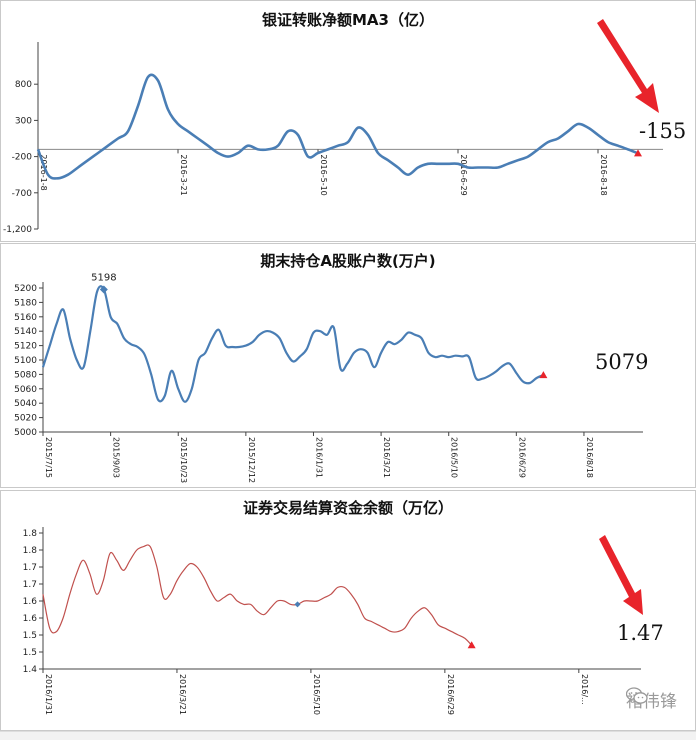  I want to click on wechat-icon, so click(637, 695).